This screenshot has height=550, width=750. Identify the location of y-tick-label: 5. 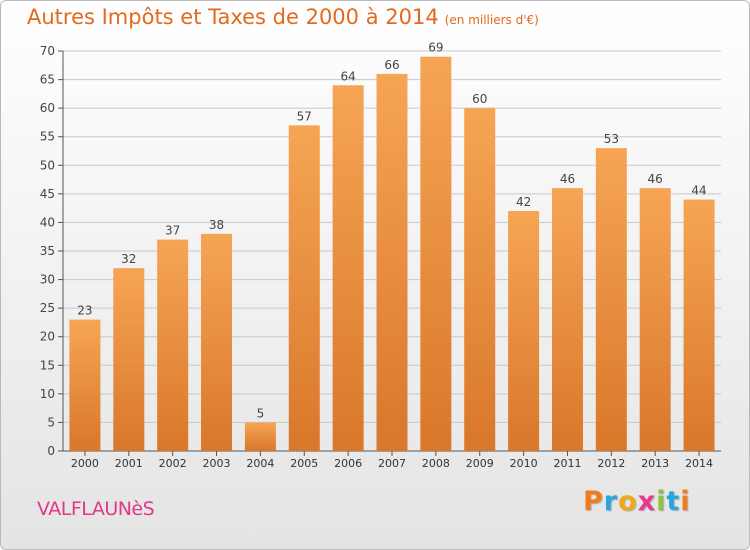
(51, 422).